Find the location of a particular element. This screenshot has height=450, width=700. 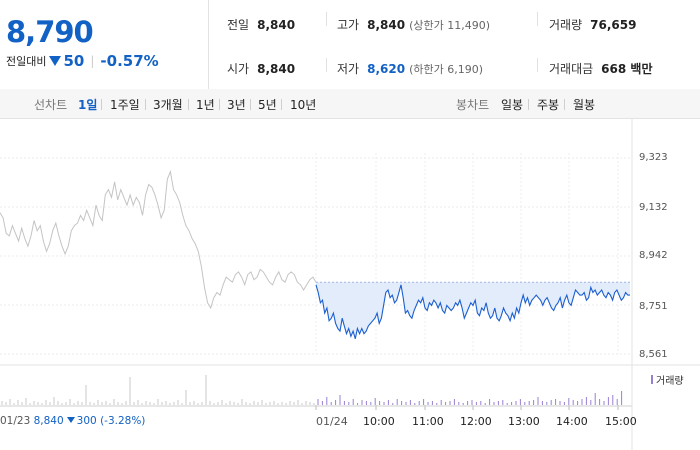

stat-low: 저가 8,620 (하한가 6,190) is located at coordinates (410, 68).